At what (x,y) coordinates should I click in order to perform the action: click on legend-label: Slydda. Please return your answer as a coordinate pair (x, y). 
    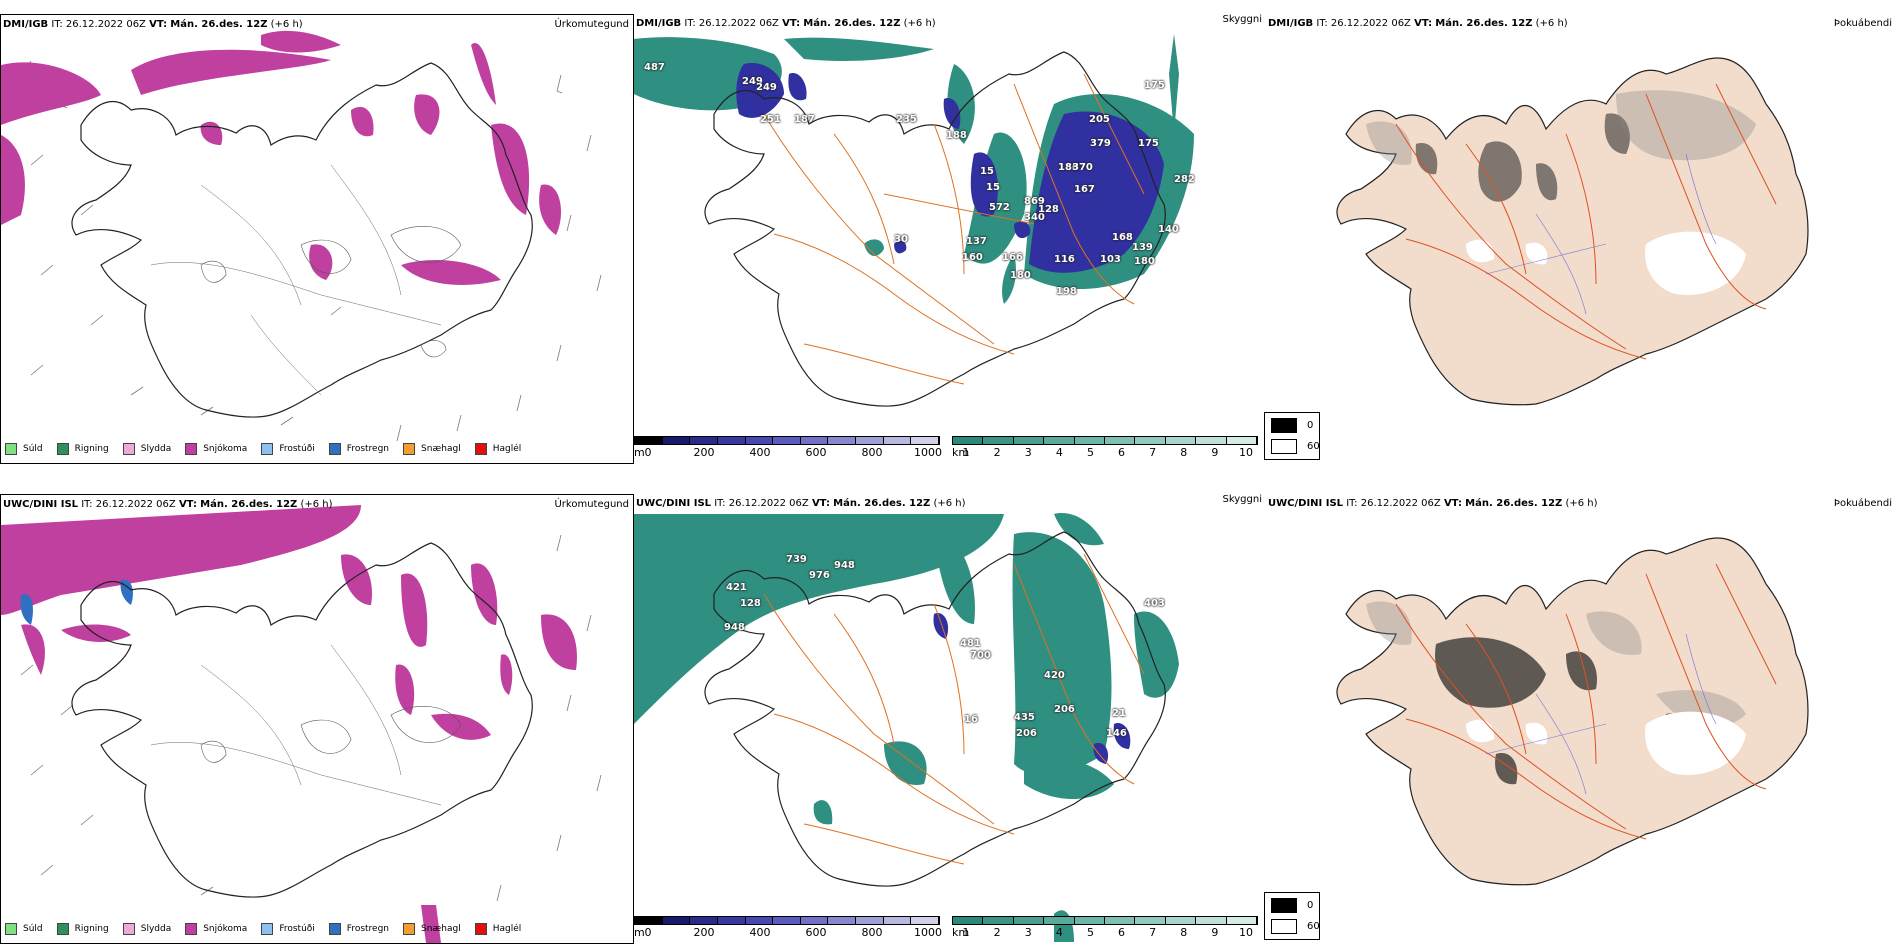
    Looking at the image, I should click on (156, 929).